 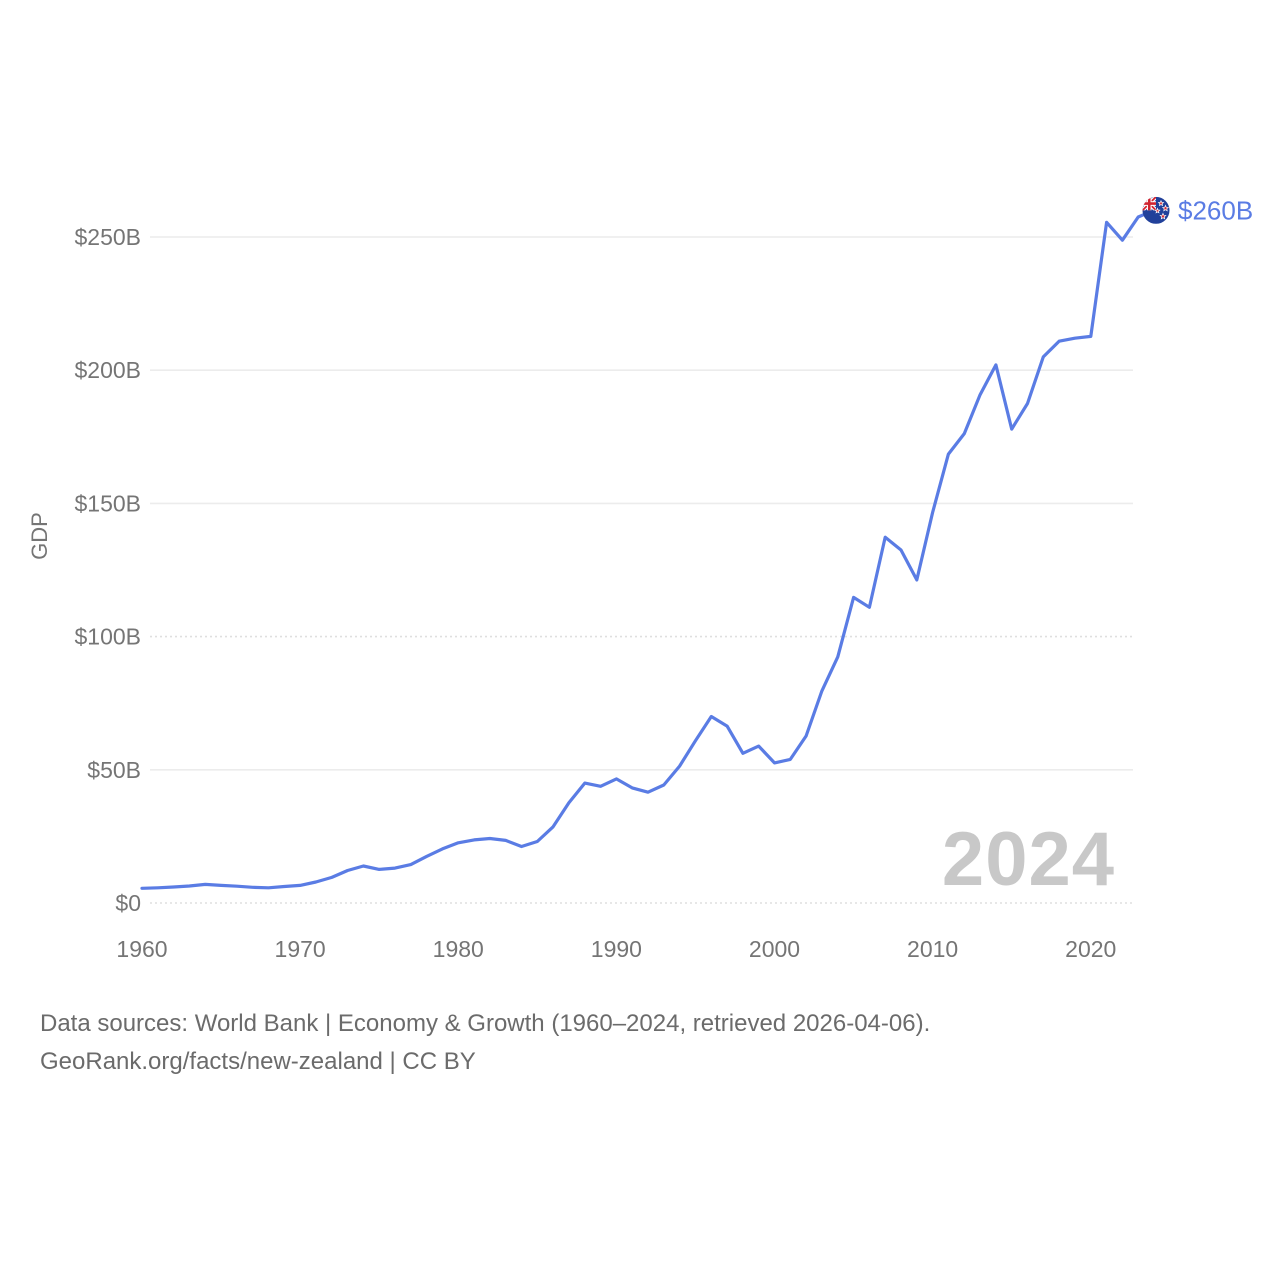 I want to click on union-jack-canton, so click(x=1149, y=203).